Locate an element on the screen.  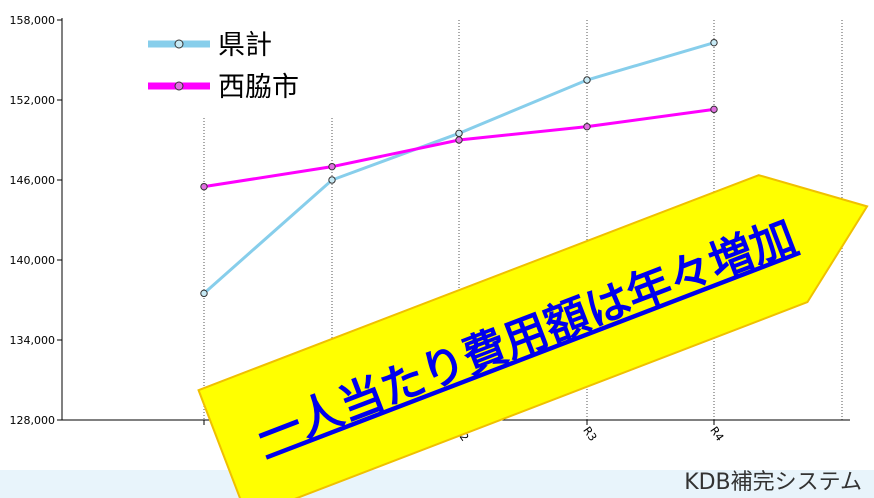
y-tick-label: 128,000 is located at coordinates (33, 420).